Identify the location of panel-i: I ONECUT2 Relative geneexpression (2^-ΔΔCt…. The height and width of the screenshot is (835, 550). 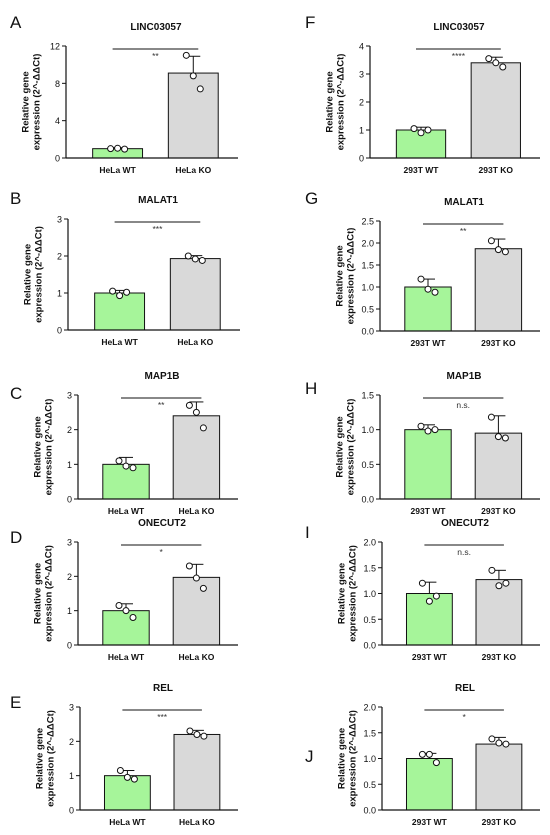
(422, 590).